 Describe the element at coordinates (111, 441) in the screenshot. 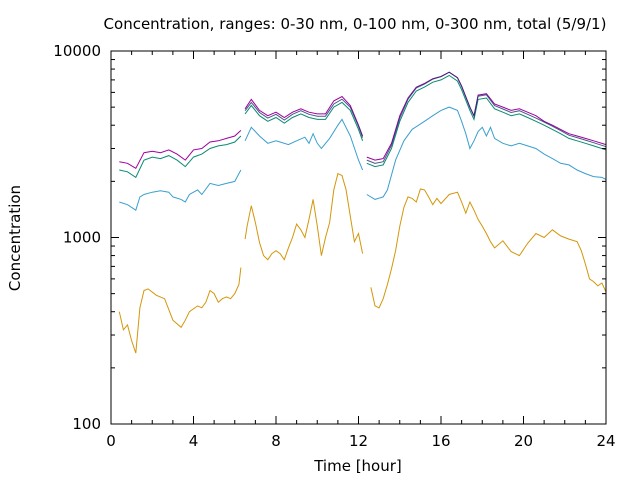

I see `x-tick-label: 0` at that location.